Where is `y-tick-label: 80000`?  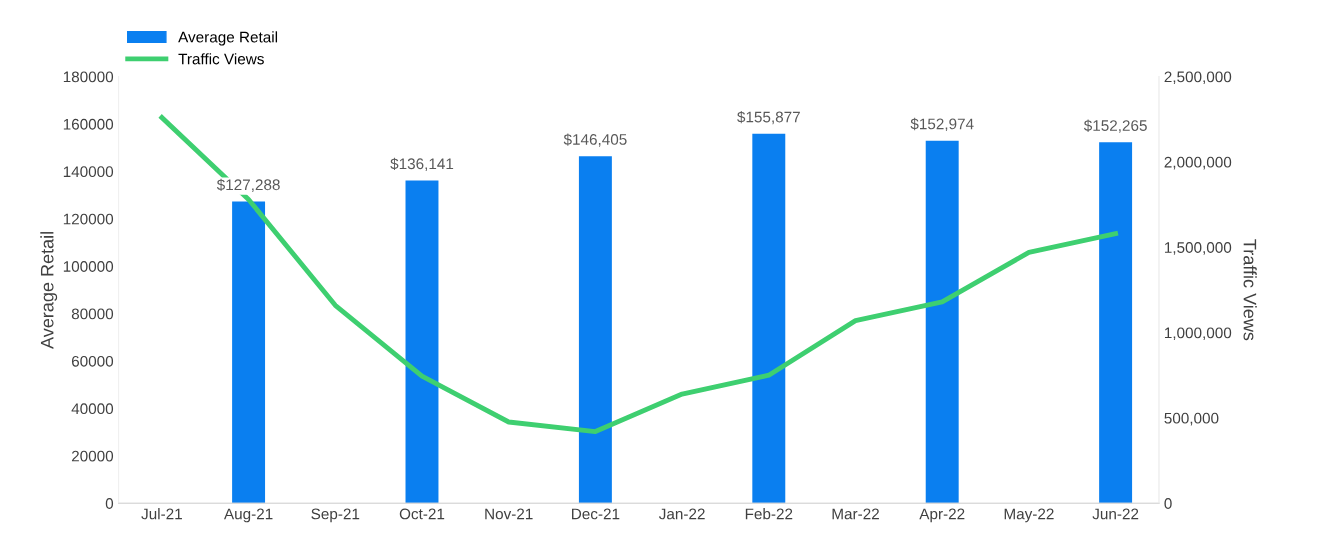 y-tick-label: 80000 is located at coordinates (92, 314).